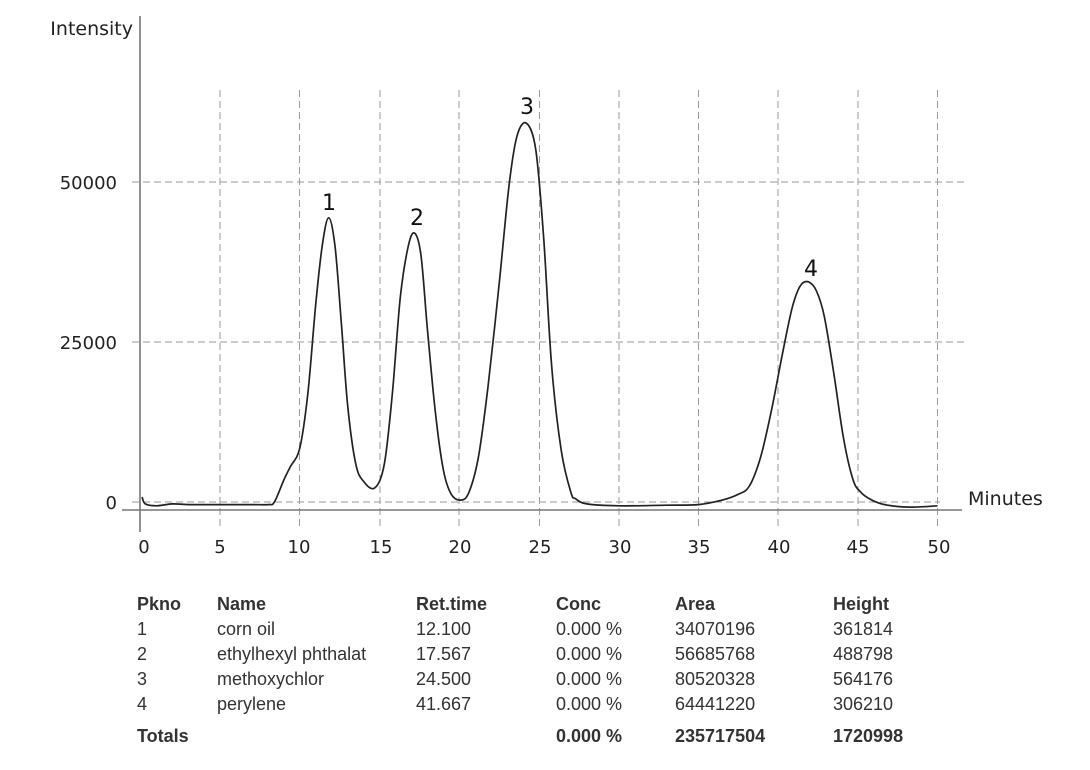  I want to click on table-header-row: Pkno Name Ret.time Conc Area Height, so click(538, 604).